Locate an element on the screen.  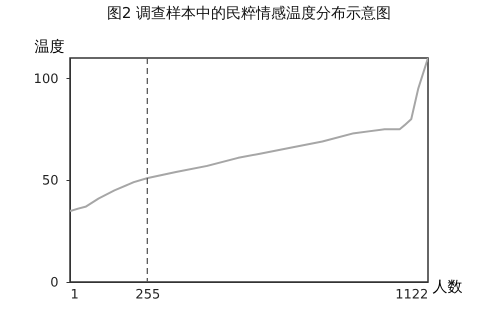
y-tick-label: 100 is located at coordinates (46, 79).